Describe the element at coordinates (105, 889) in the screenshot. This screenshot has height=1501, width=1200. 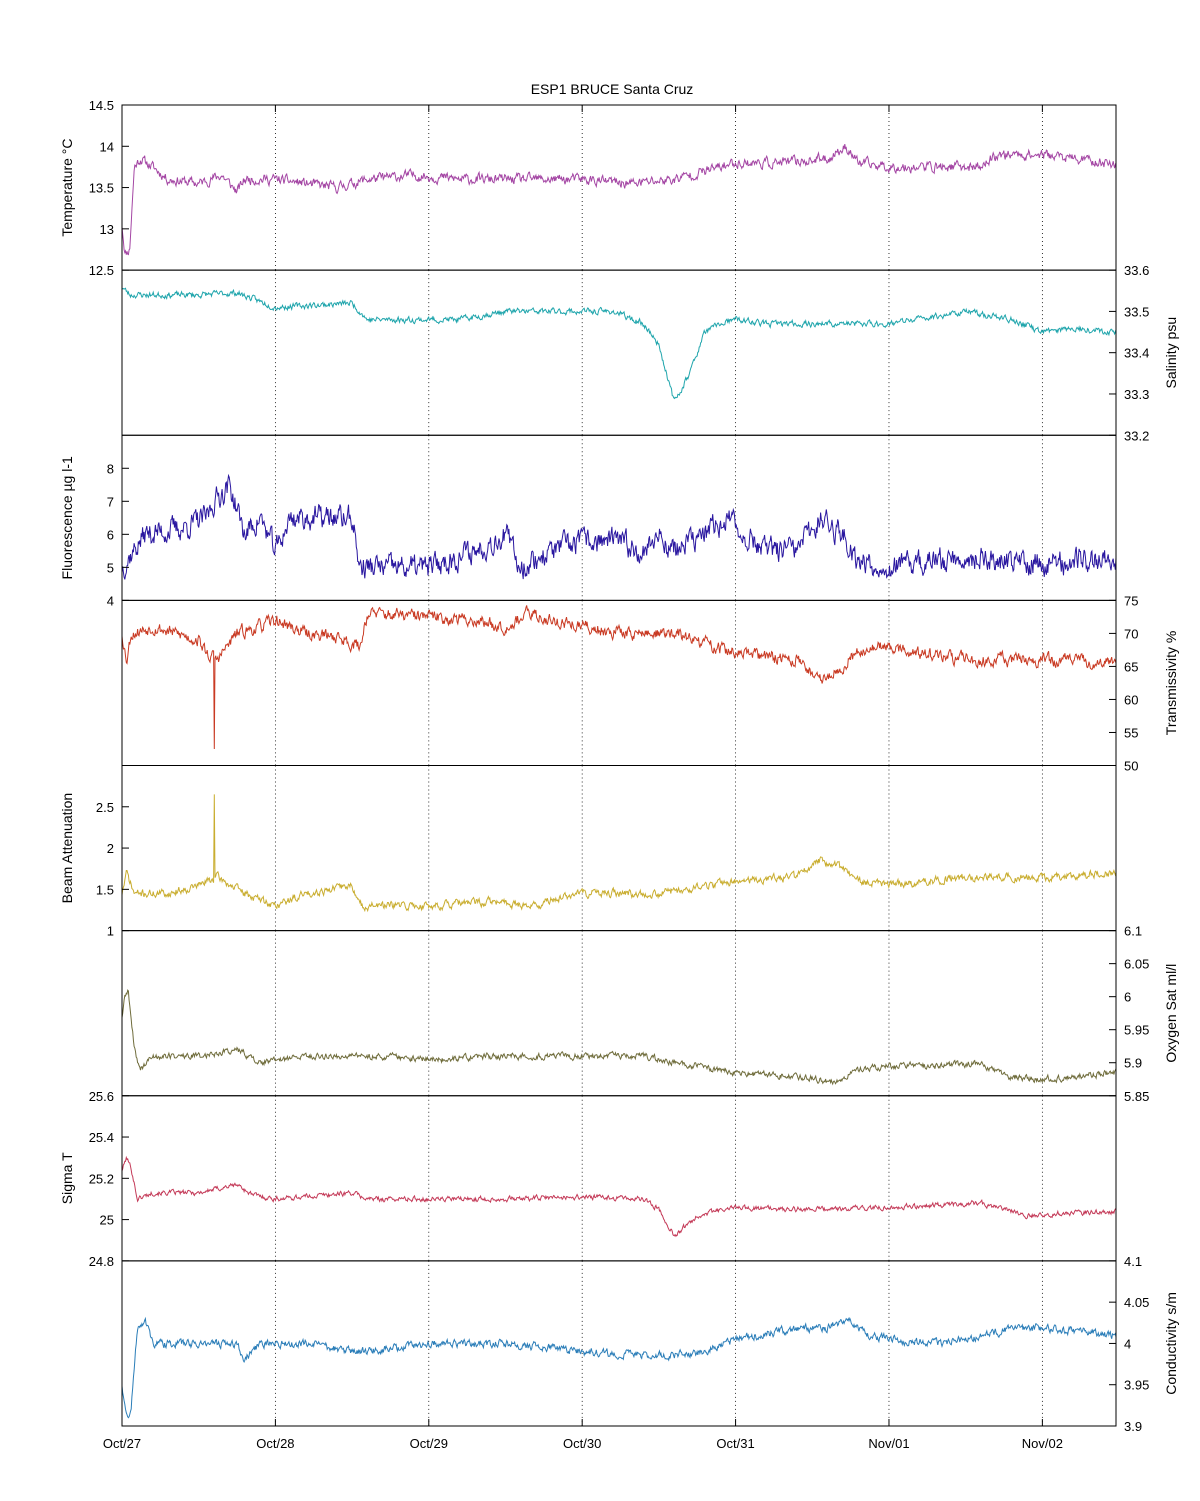
I see `y-tick-label-beam_attenuation-1: 1.5` at that location.